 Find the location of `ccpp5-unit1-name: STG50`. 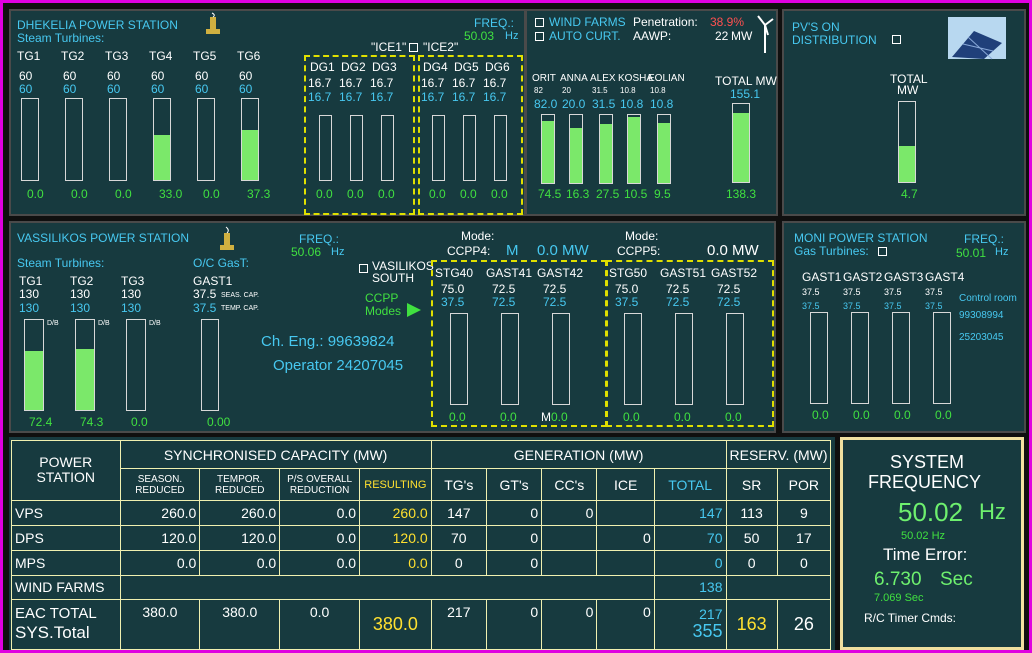

ccpp5-unit1-name: STG50 is located at coordinates (628, 273).